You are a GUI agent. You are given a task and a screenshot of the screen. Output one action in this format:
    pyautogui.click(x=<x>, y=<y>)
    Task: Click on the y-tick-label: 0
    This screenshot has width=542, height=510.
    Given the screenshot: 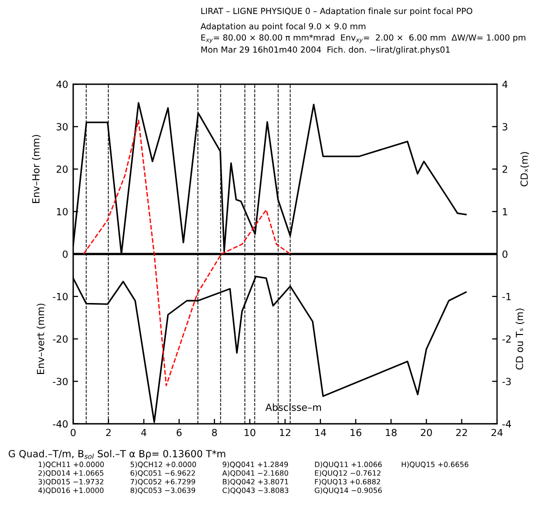 What is the action you would take?
    pyautogui.click(x=65, y=254)
    